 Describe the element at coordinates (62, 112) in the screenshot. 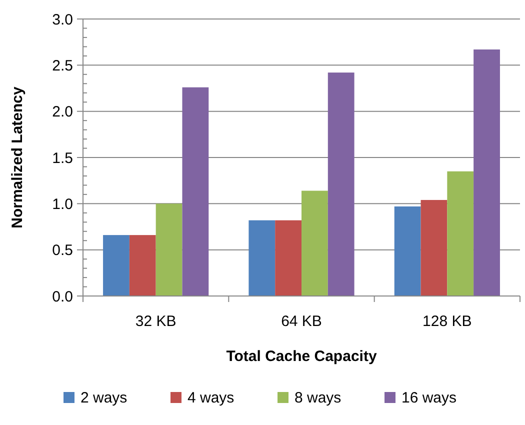

I see `y-tick-label: 2.0` at that location.